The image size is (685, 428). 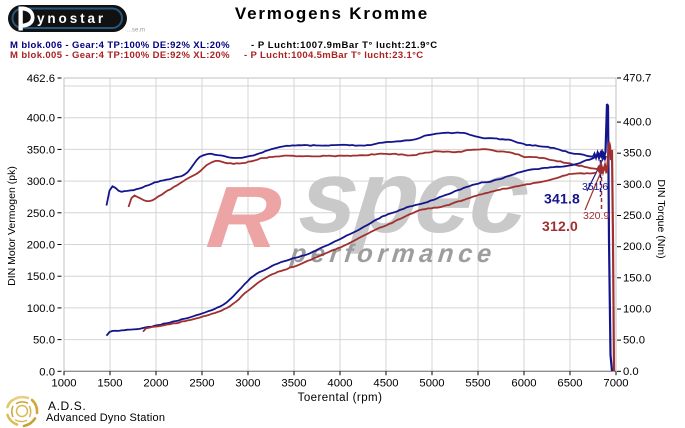 What do you see at coordinates (431, 383) in the screenshot?
I see `svg-text: 5000` at bounding box center [431, 383].